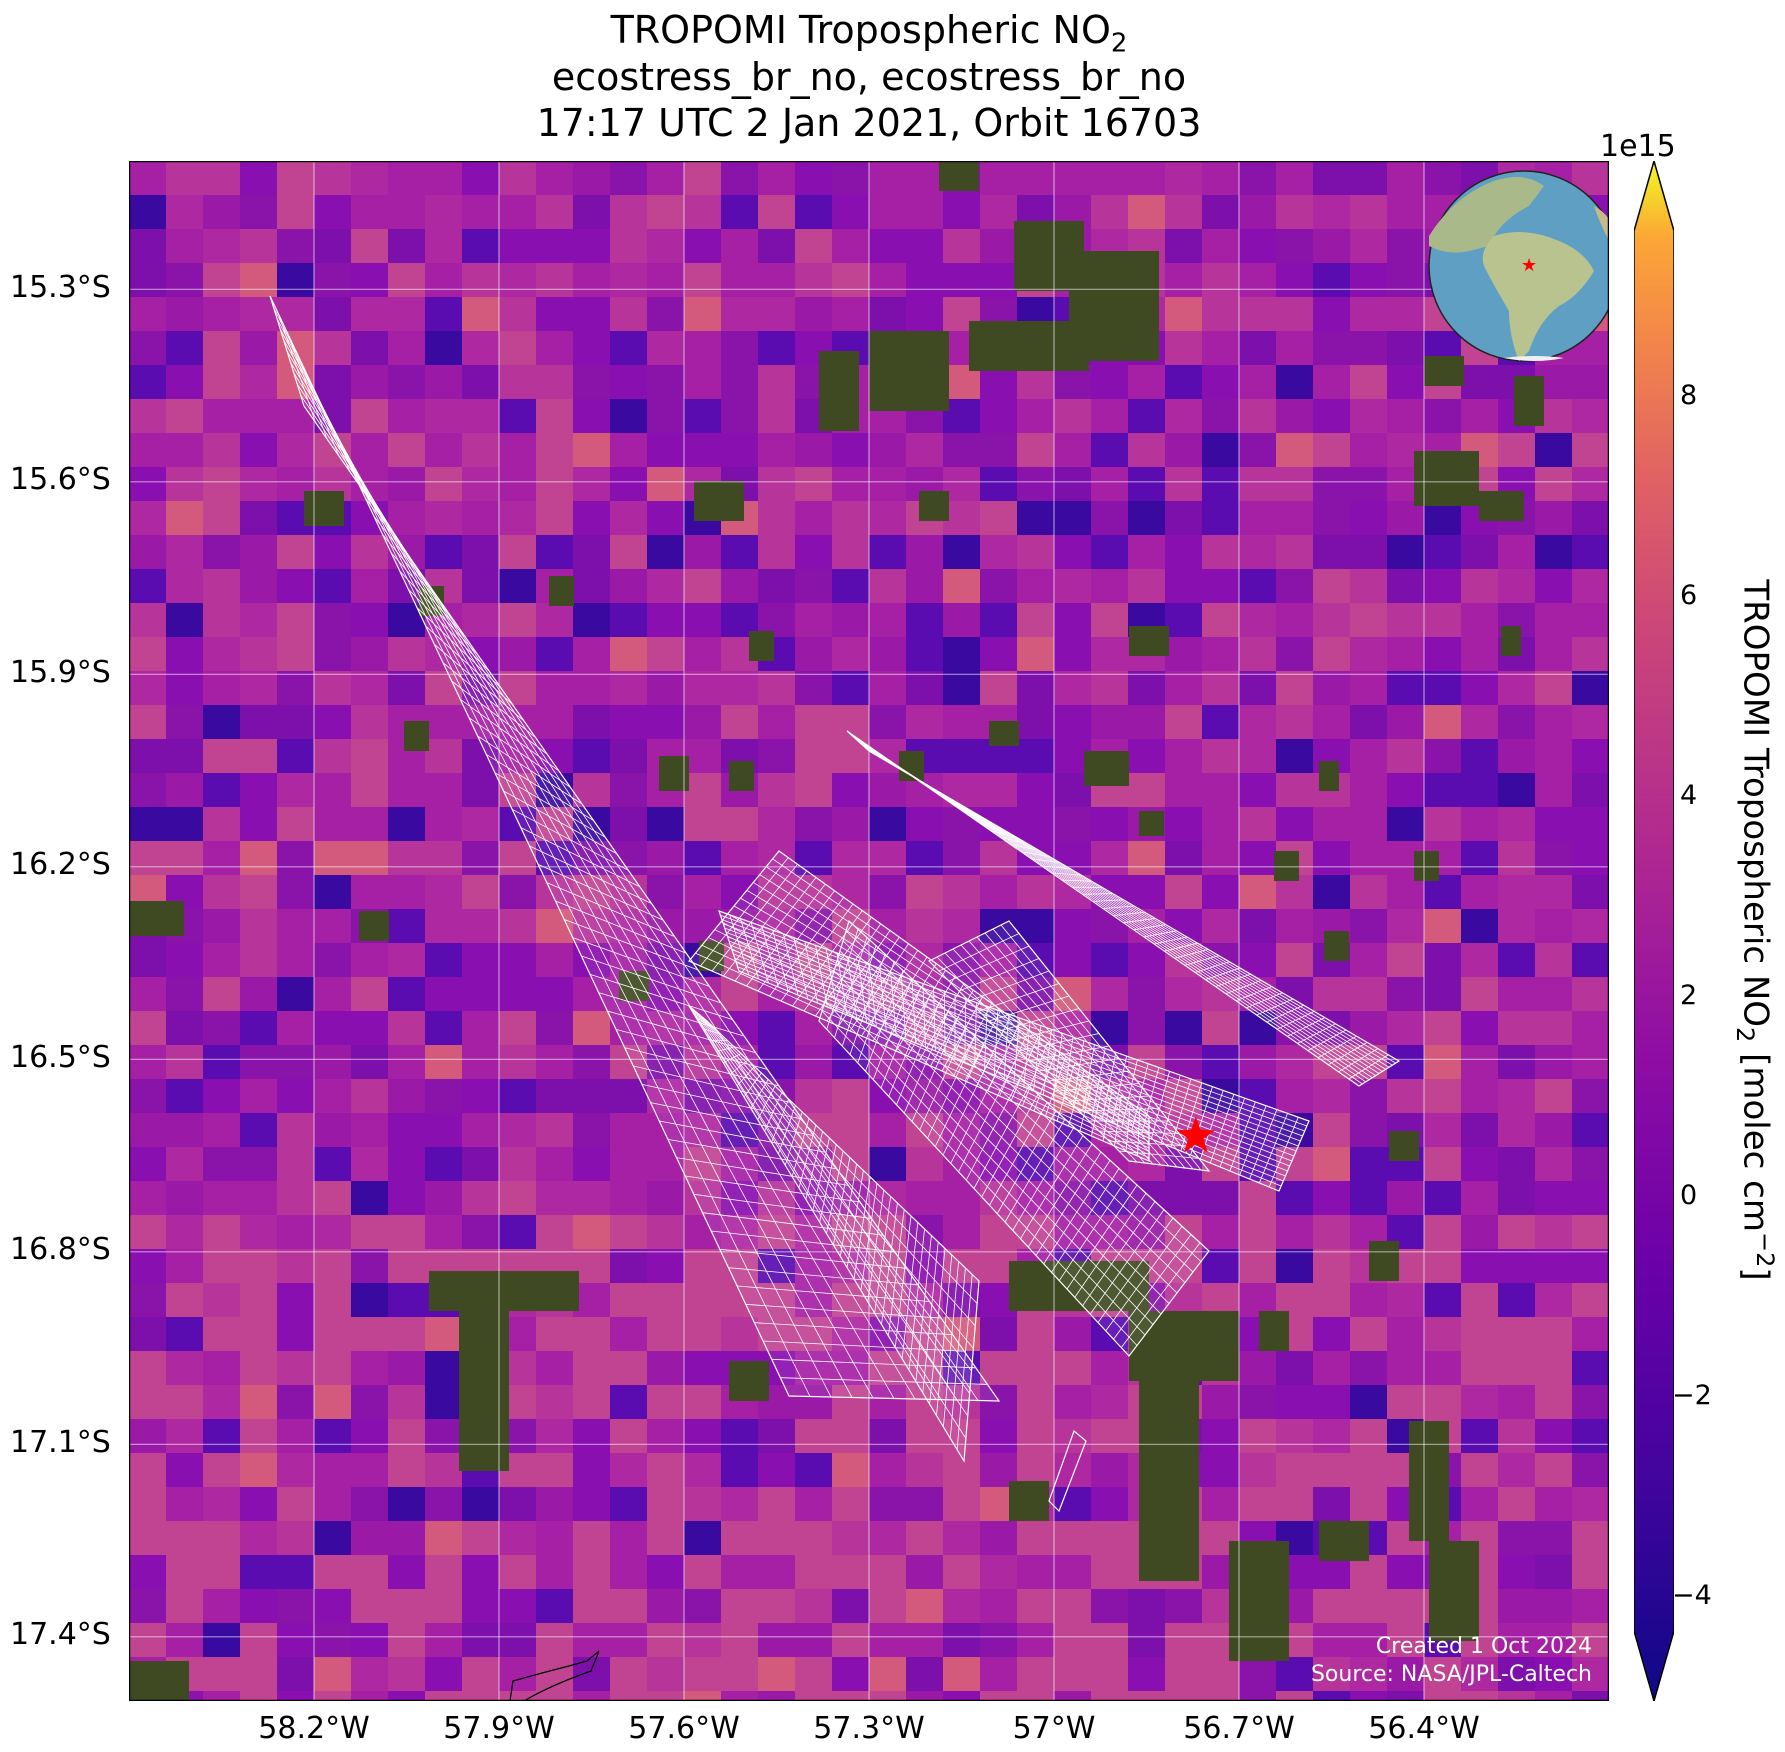 This screenshot has height=1752, width=1785. I want to click on title-subscript: 2, so click(1119, 43).